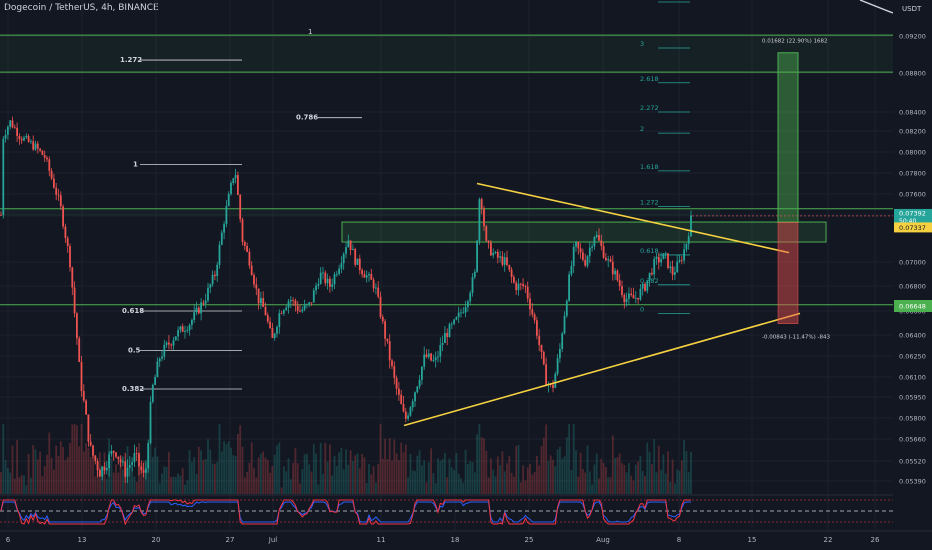 The image size is (932, 550). What do you see at coordinates (230, 540) in the screenshot?
I see `x-tick-label: 27` at bounding box center [230, 540].